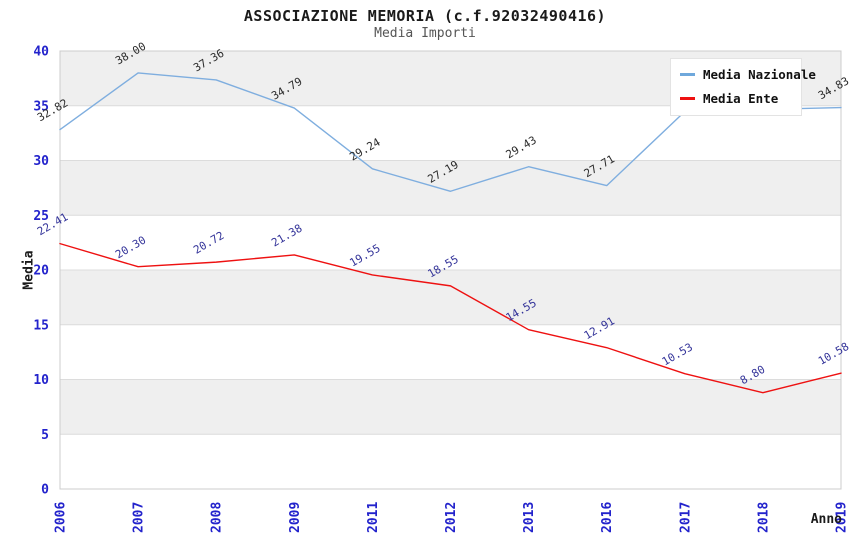  I want to click on y-tick-label-20: 20, so click(41, 271).